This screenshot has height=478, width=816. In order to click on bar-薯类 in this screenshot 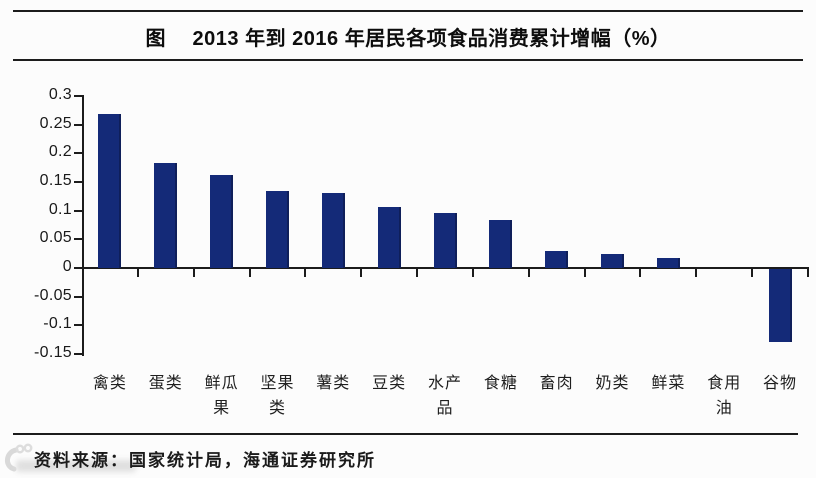, I will do `click(333, 230)`.